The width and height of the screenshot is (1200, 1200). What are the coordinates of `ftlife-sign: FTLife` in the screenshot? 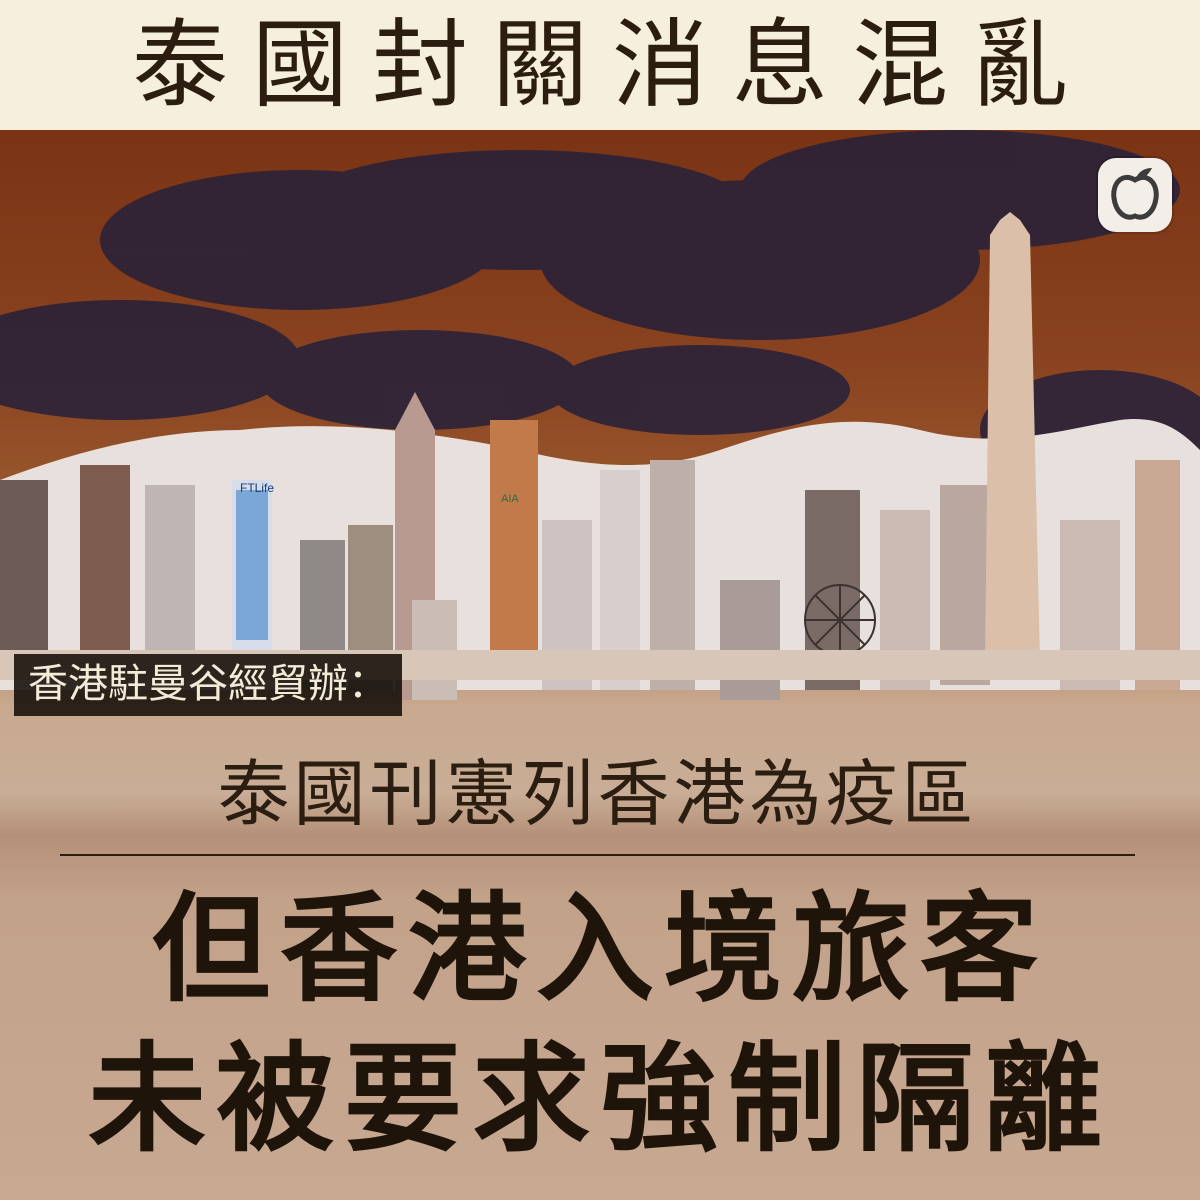 It's located at (257, 488).